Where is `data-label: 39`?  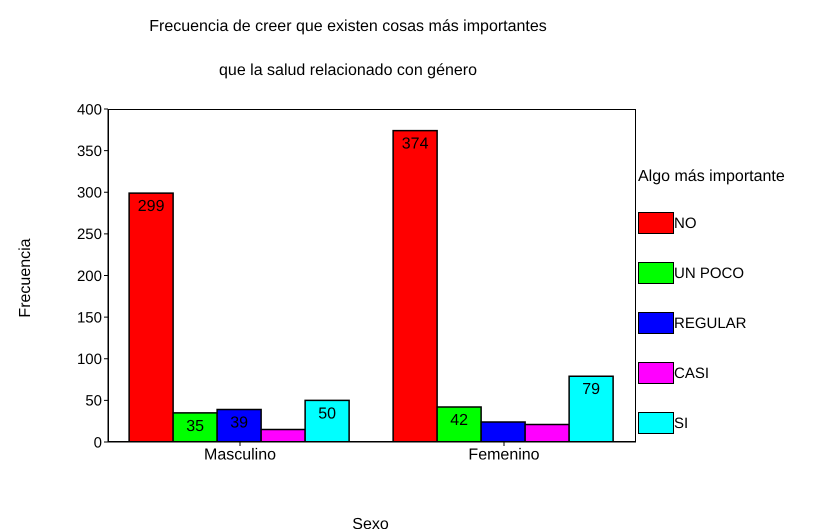
data-label: 39 is located at coordinates (239, 423).